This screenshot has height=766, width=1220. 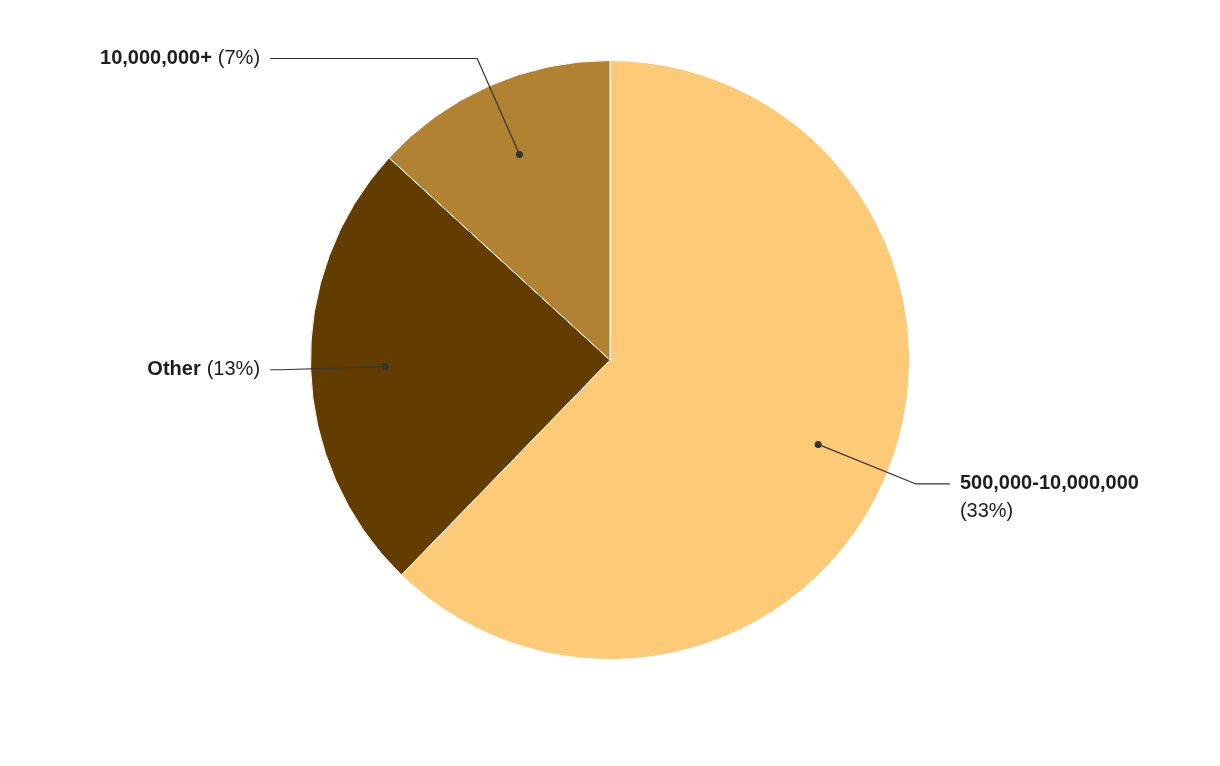 What do you see at coordinates (239, 57) in the screenshot?
I see `data-label: (7%)` at bounding box center [239, 57].